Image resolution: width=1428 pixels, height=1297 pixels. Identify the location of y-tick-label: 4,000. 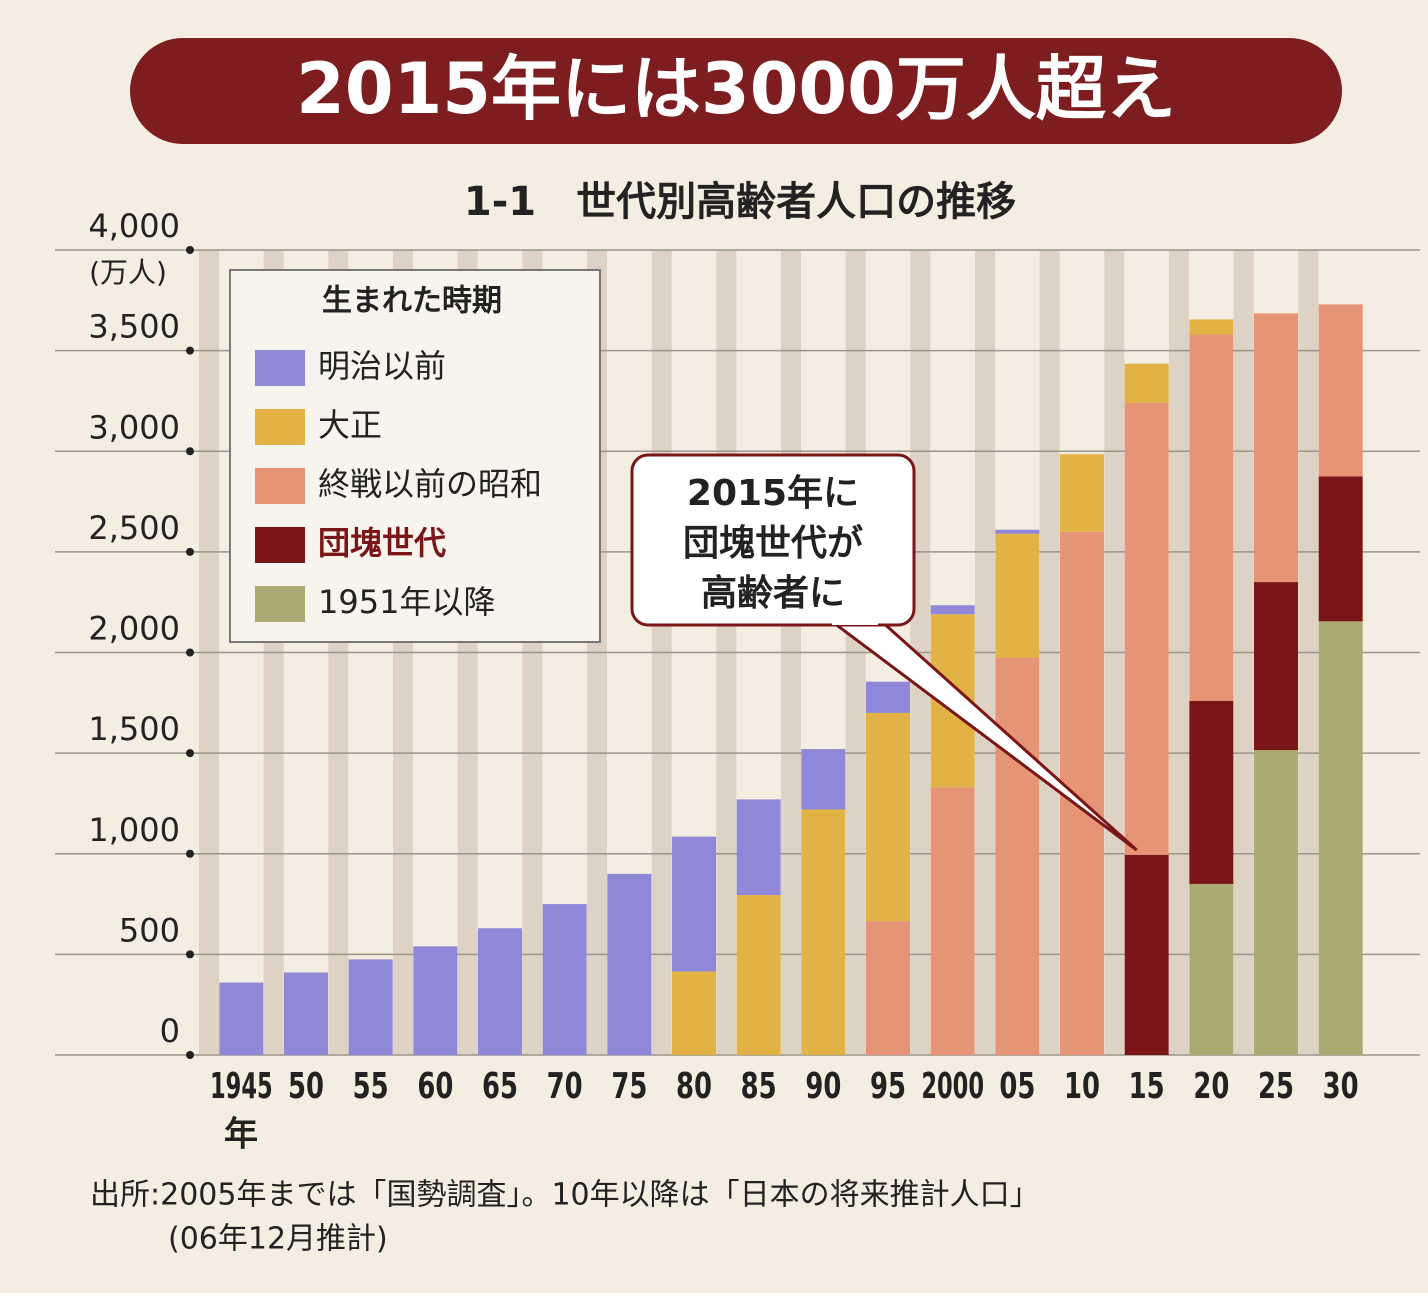
(134, 226).